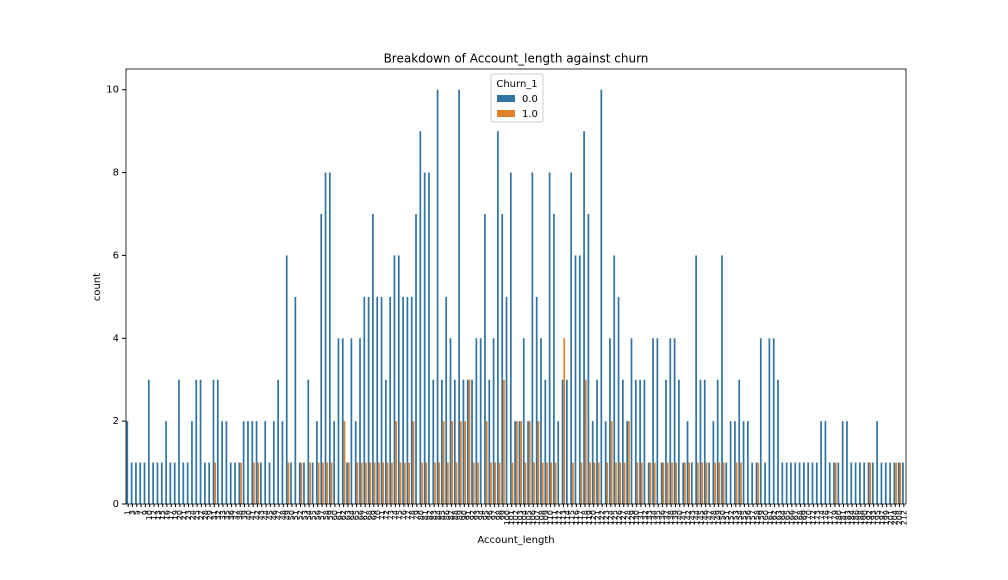 The image size is (1008, 580). What do you see at coordinates (809, 517) in the screenshot?
I see `x-tick-label: 170` at bounding box center [809, 517].